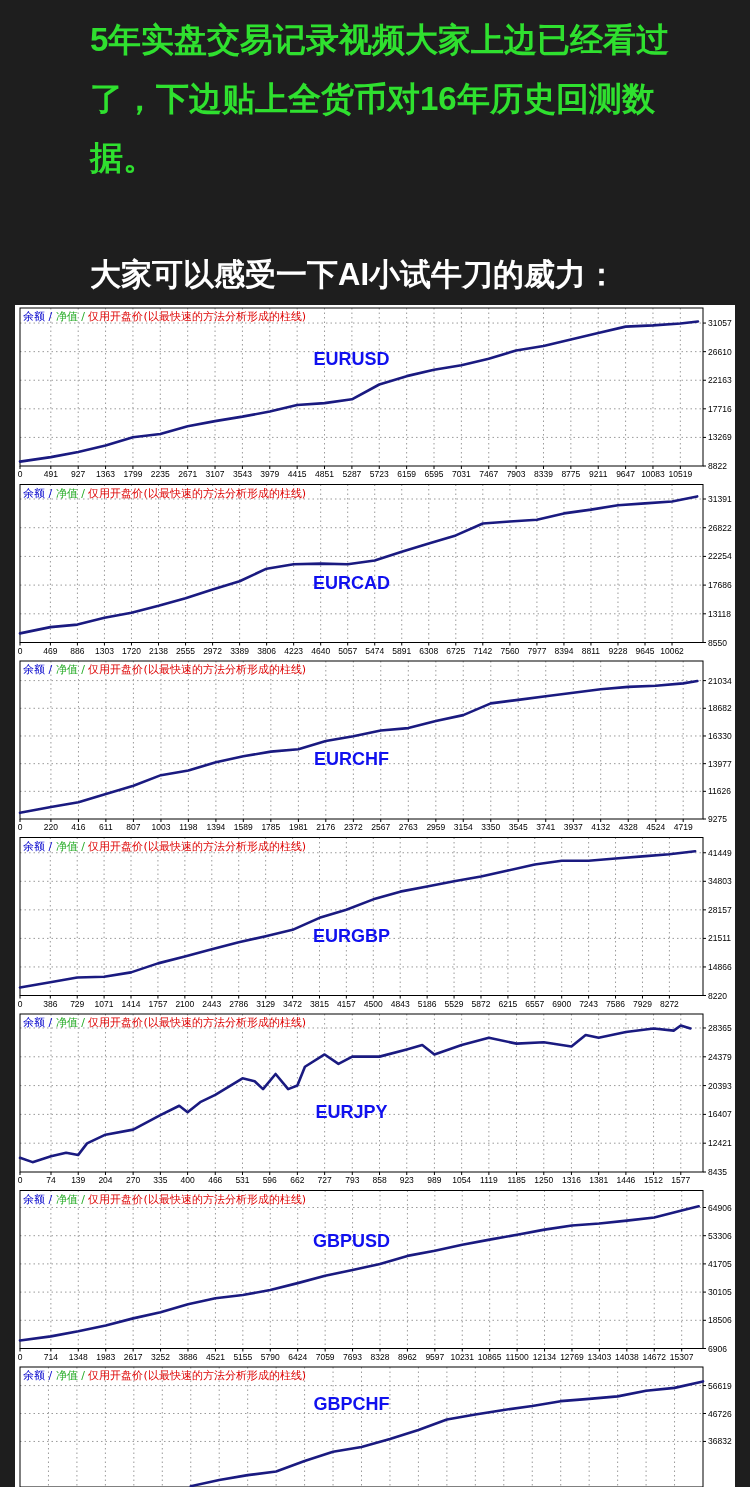 Image resolution: width=750 pixels, height=1487 pixels. Describe the element at coordinates (720, 585) in the screenshot. I see `y-tick-label: 17686` at that location.